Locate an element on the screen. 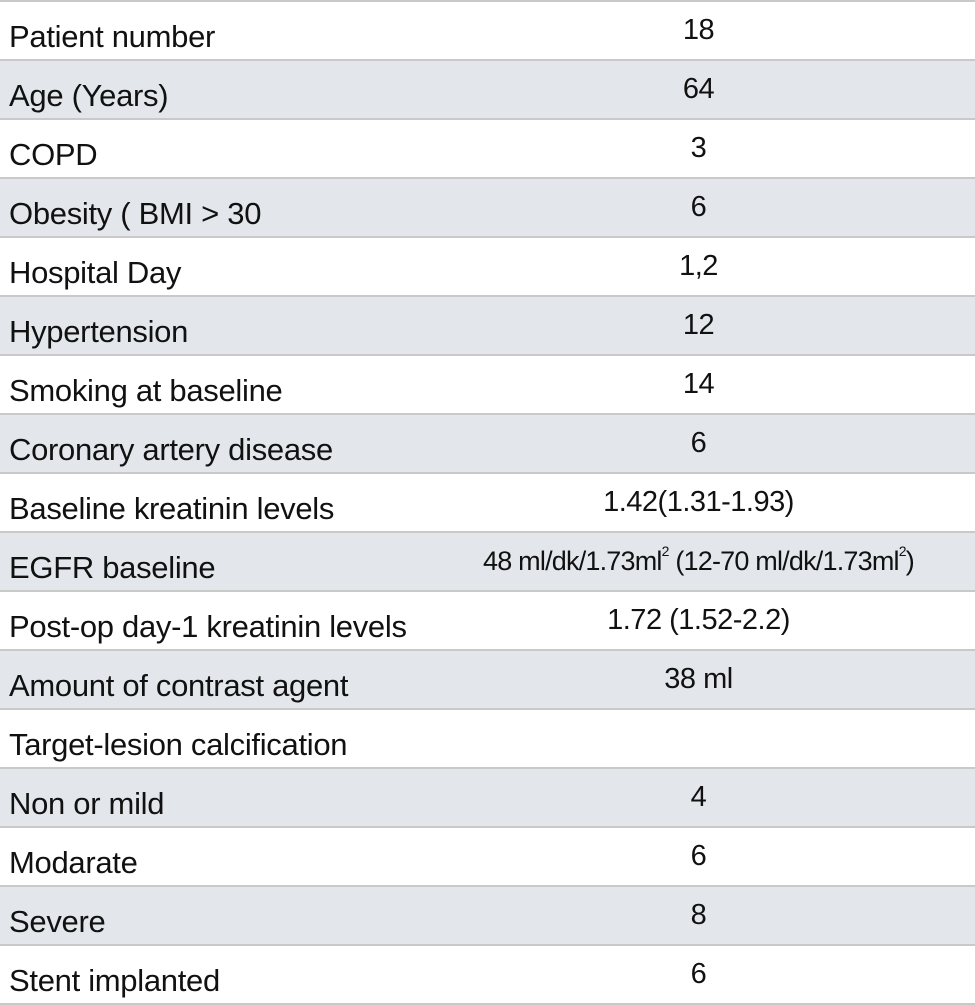 This screenshot has height=1005, width=975. table-row: Severe 8 is located at coordinates (487, 916).